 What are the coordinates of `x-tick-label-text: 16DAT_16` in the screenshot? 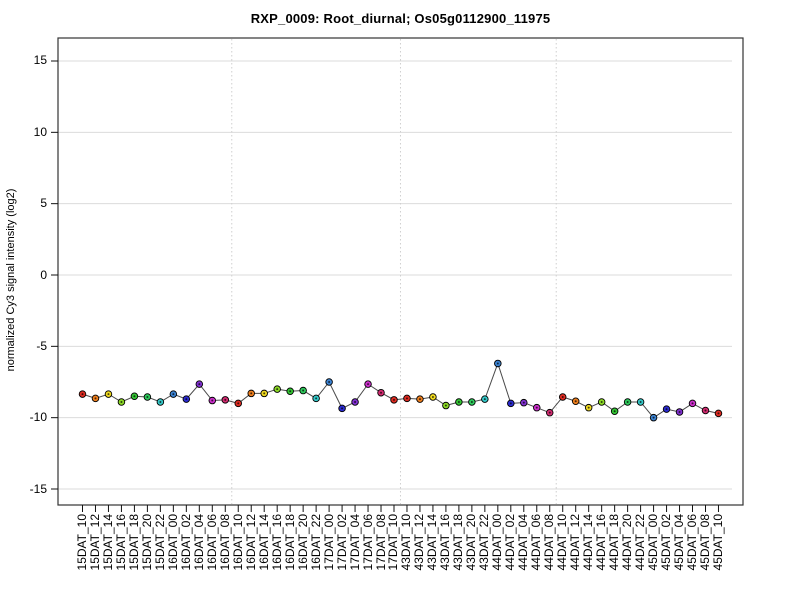 It's located at (276, 542).